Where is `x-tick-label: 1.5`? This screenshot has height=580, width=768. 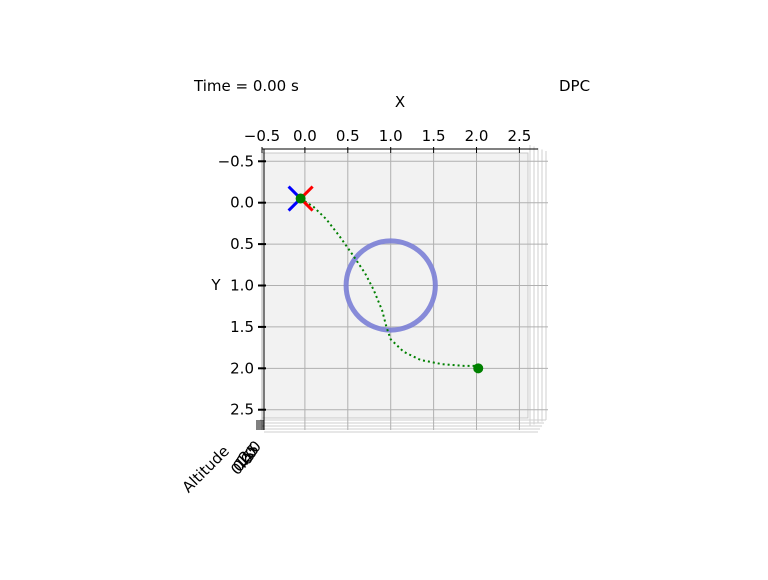
x-tick-label: 1.5 is located at coordinates (434, 136).